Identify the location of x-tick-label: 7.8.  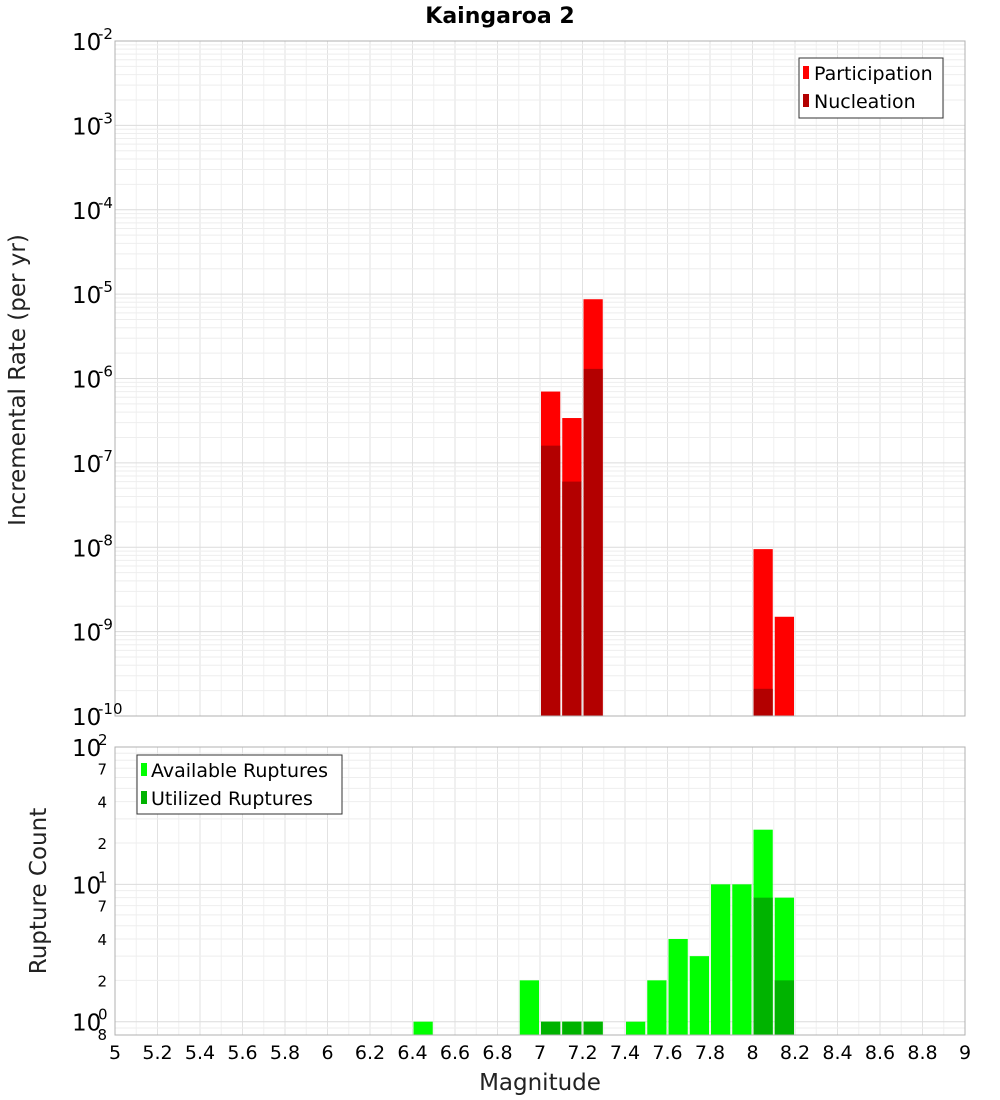
(710, 1053).